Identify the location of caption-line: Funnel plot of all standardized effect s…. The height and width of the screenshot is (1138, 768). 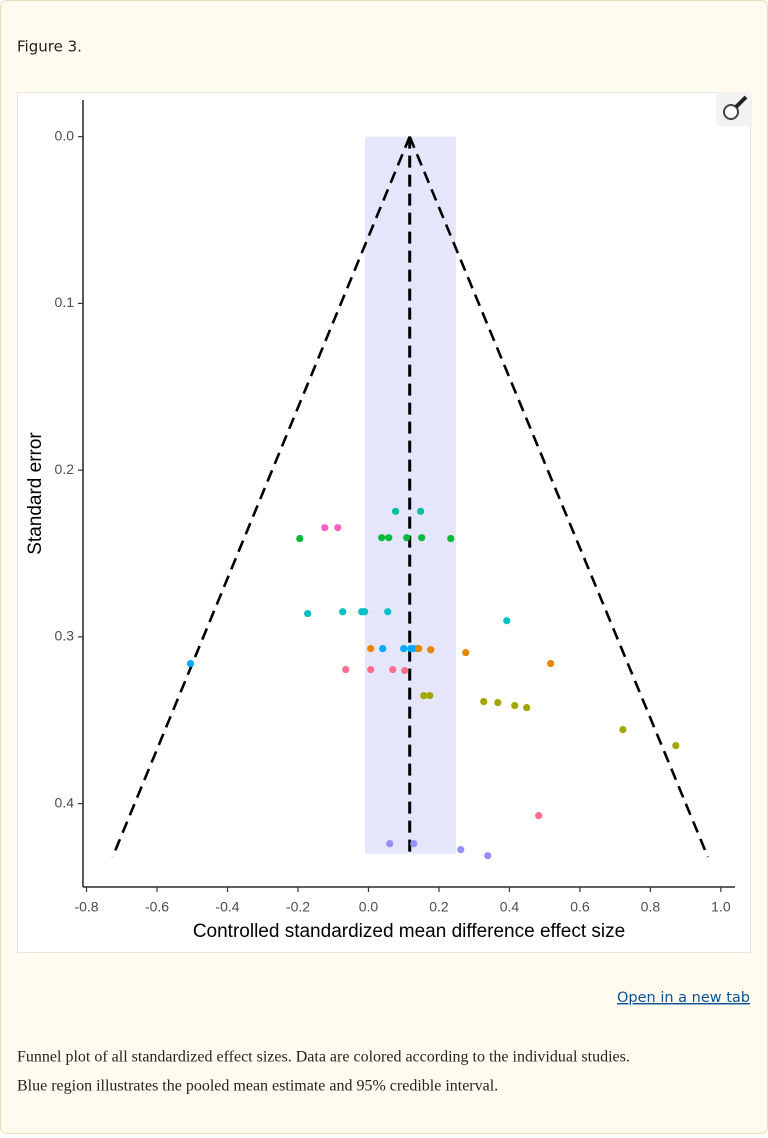
(323, 1057).